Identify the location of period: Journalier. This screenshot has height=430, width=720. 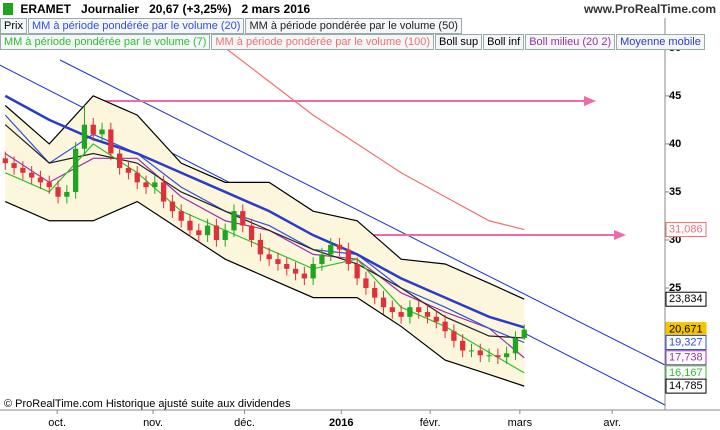
(110, 9).